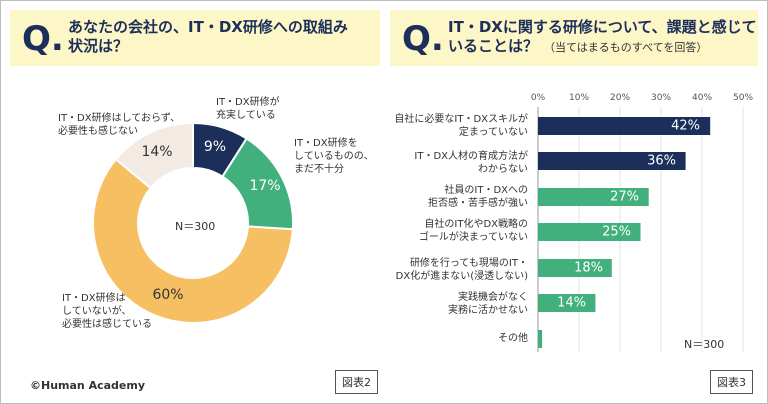 Image resolution: width=768 pixels, height=404 pixels. What do you see at coordinates (661, 161) in the screenshot?
I see `bar-value-label-1: 36%` at bounding box center [661, 161].